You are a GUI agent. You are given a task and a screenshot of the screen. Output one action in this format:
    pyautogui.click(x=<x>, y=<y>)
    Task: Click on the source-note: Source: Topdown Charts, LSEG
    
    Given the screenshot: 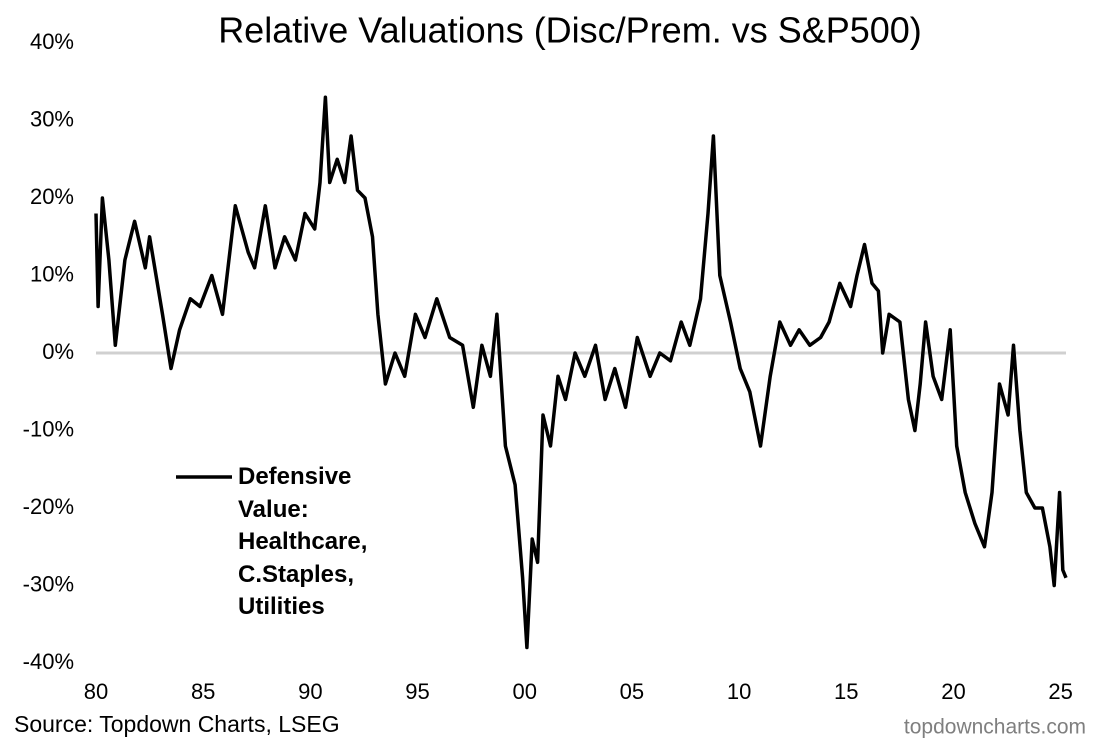 What is the action you would take?
    pyautogui.click(x=177, y=724)
    